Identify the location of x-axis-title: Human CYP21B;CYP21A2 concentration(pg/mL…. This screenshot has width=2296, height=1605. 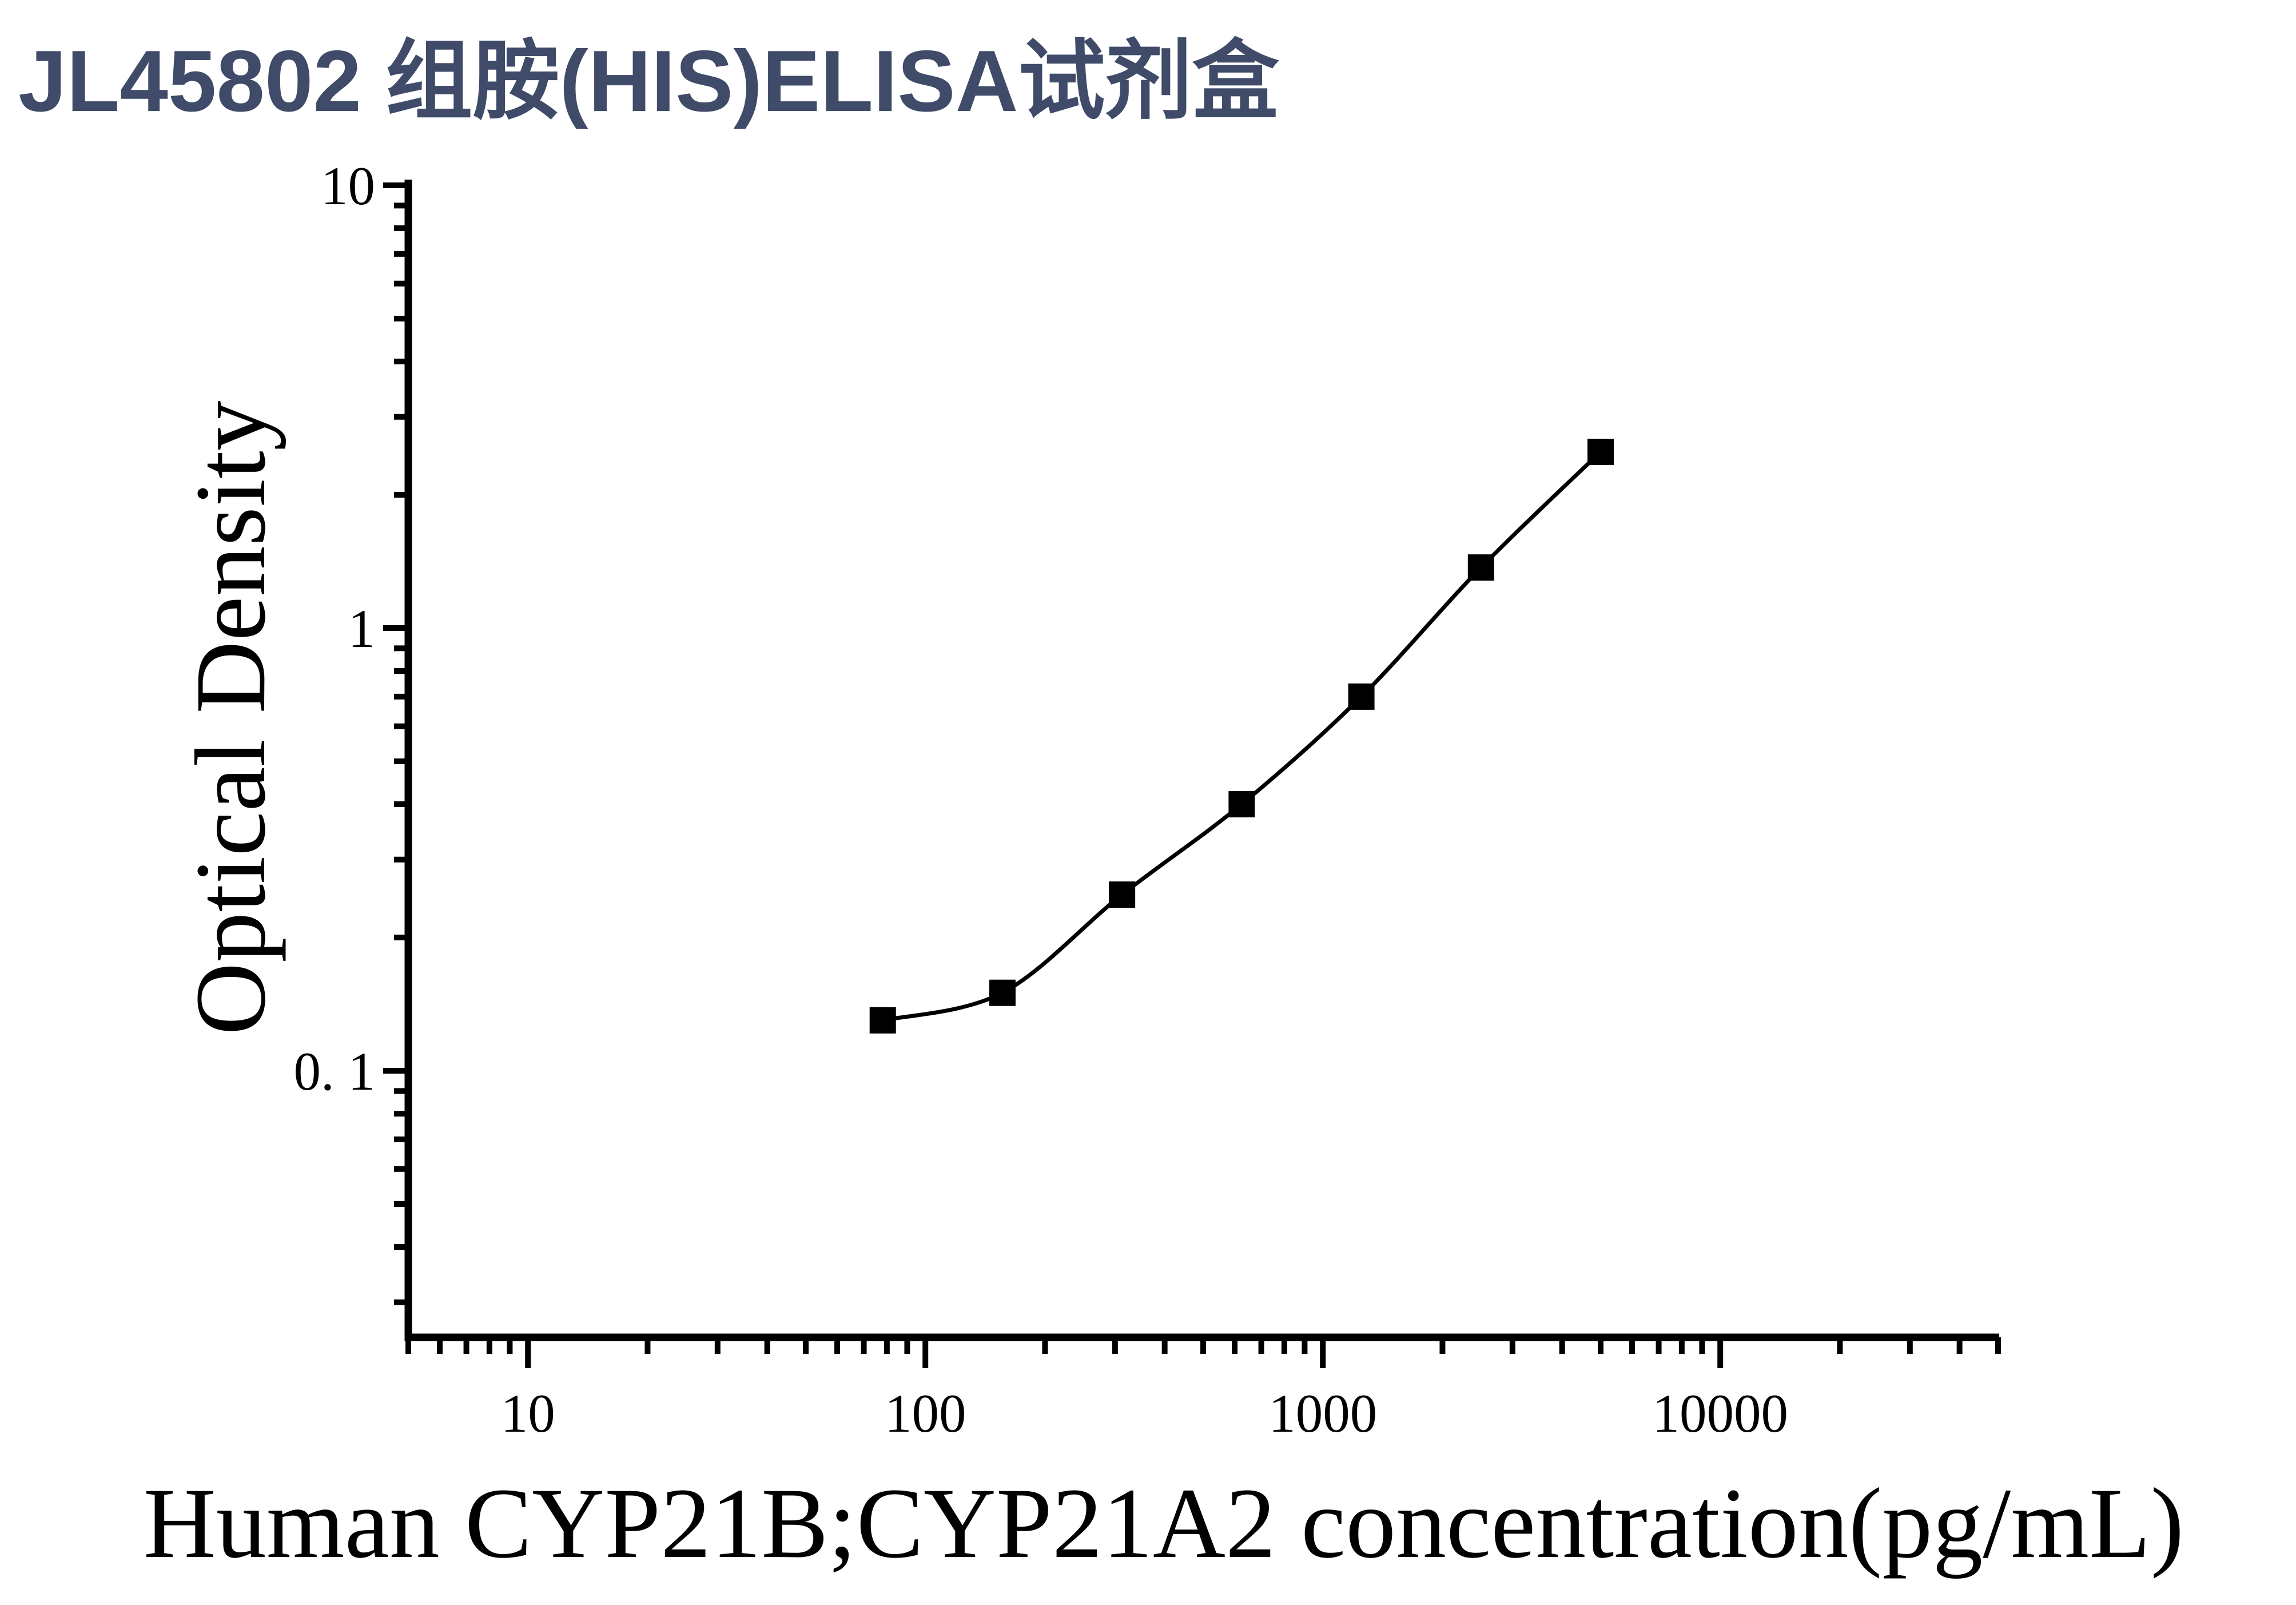
(1164, 1523).